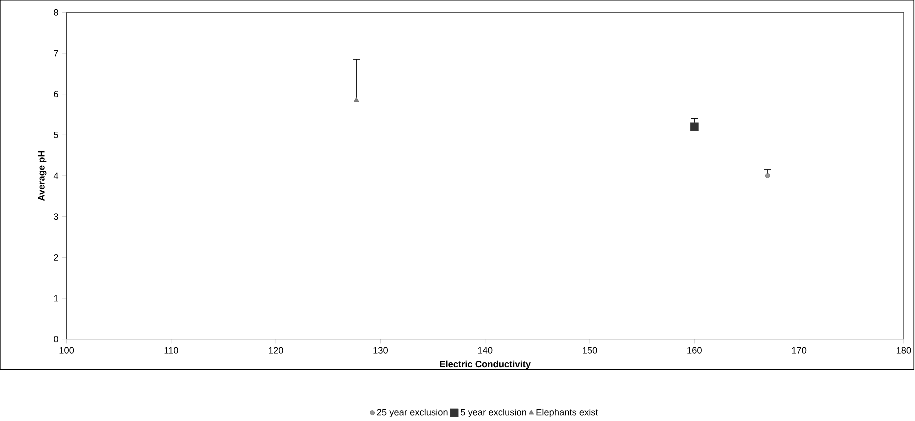 The width and height of the screenshot is (915, 421). Describe the element at coordinates (590, 350) in the screenshot. I see `x-tick-label: 150` at that location.